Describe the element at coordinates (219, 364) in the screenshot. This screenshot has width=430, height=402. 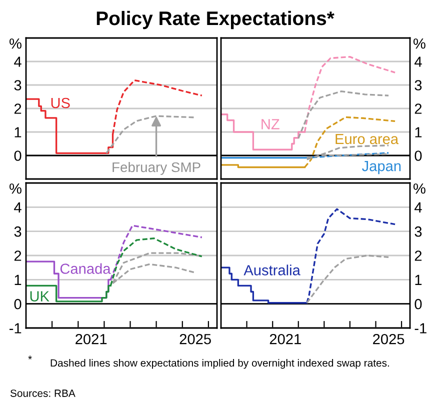
I see `text: Dashed lines show expectations implied by overnight indexed swap rates.` at that location.